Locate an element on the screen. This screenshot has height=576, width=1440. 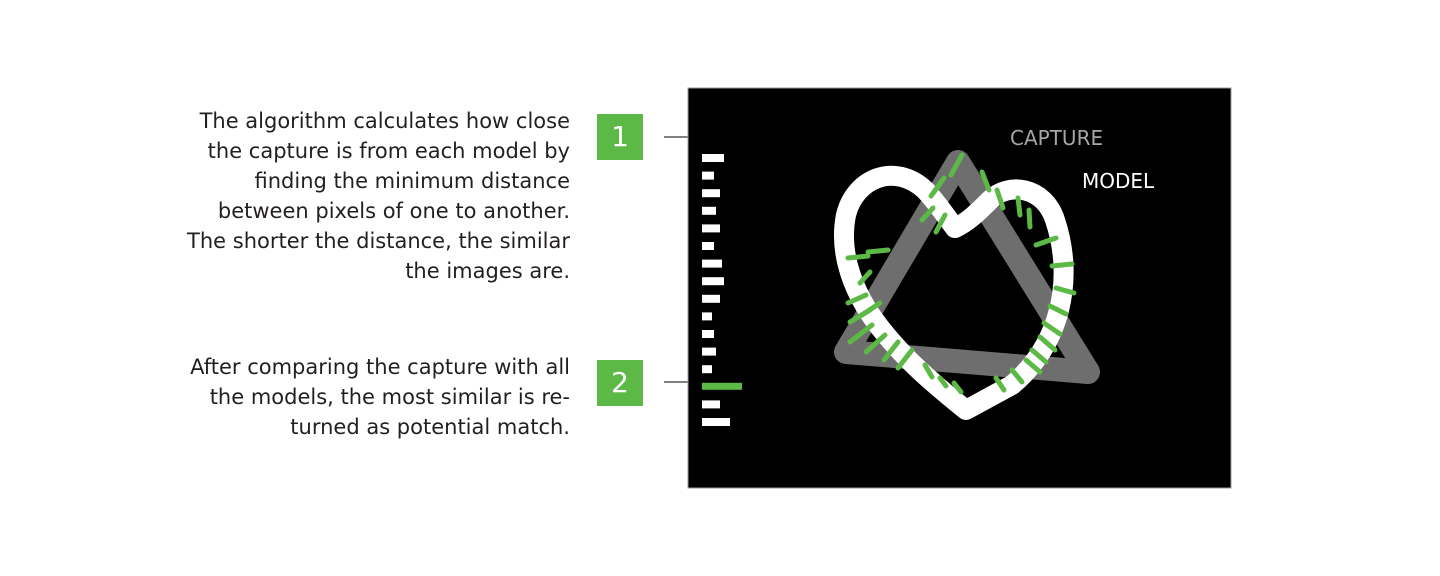
step-1-line: the capture is from each model by is located at coordinates (388, 151).